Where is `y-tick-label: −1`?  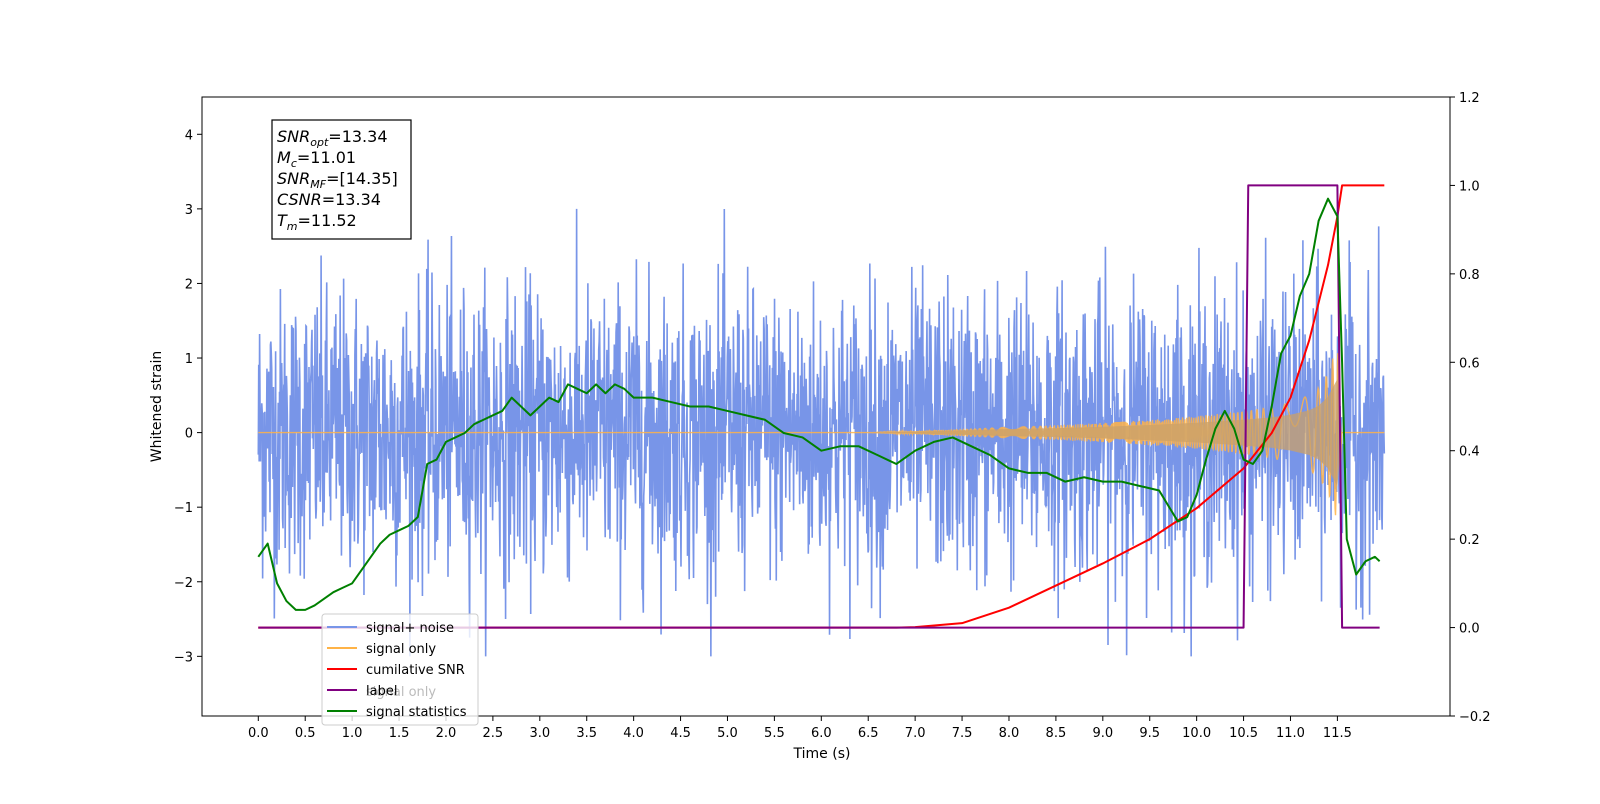 y-tick-label: −1 is located at coordinates (183, 508).